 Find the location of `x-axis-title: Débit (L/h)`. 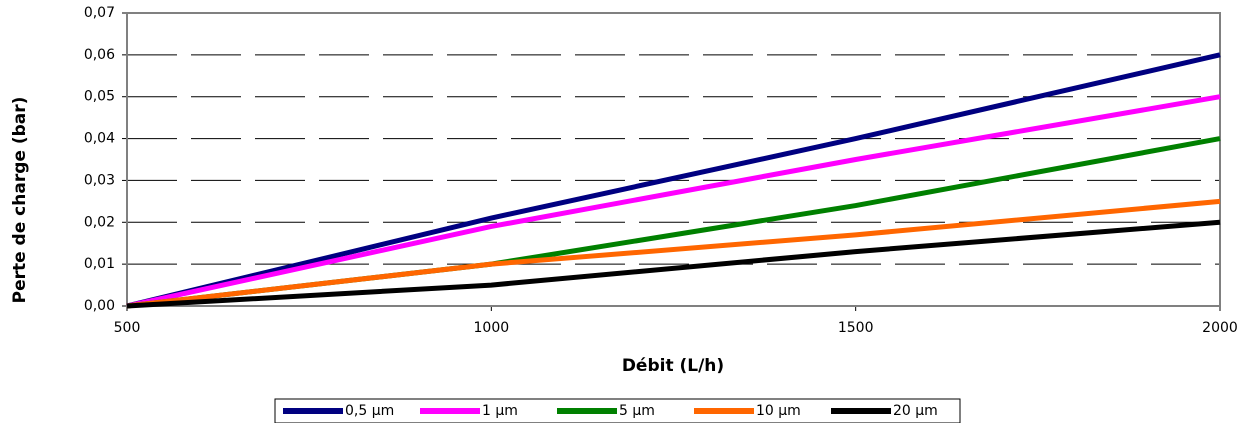

x-axis-title: Débit (L/h) is located at coordinates (673, 366).